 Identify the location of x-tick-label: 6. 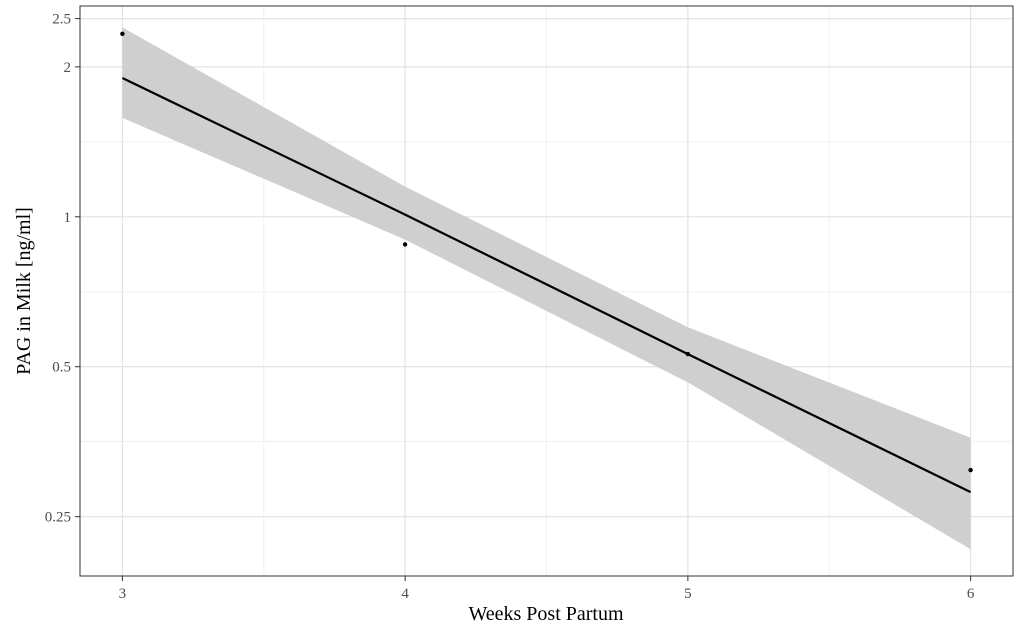
(971, 594).